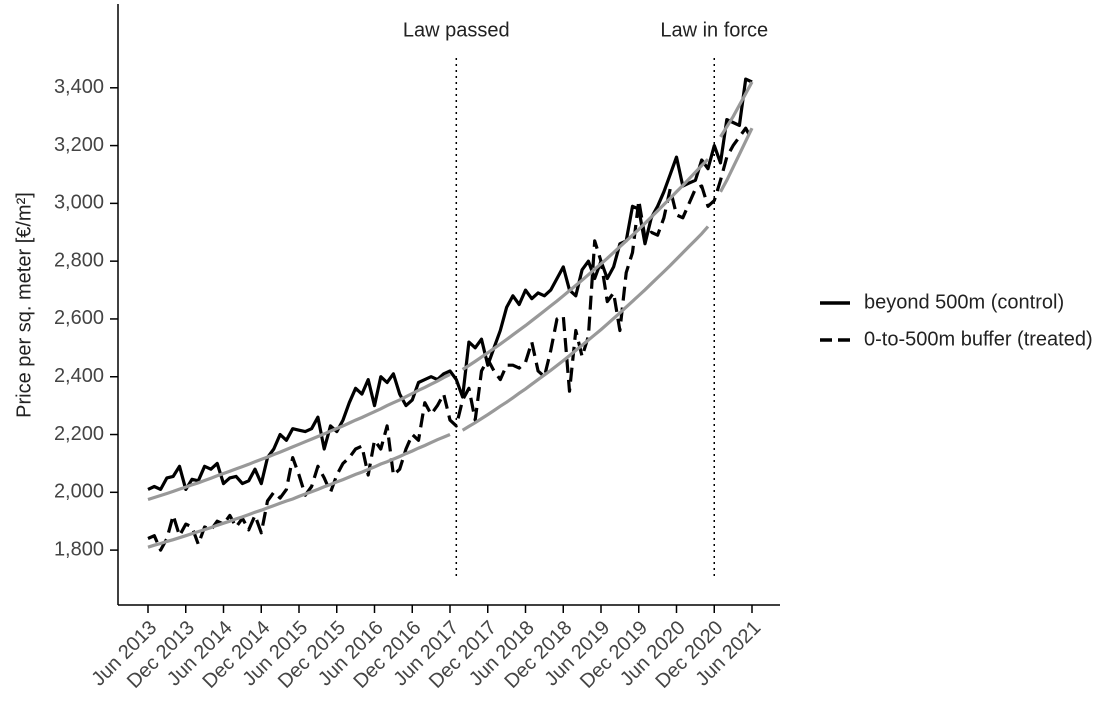 This screenshot has height=709, width=1107. What do you see at coordinates (79, 434) in the screenshot?
I see `y-tick-label: 2,200` at bounding box center [79, 434].